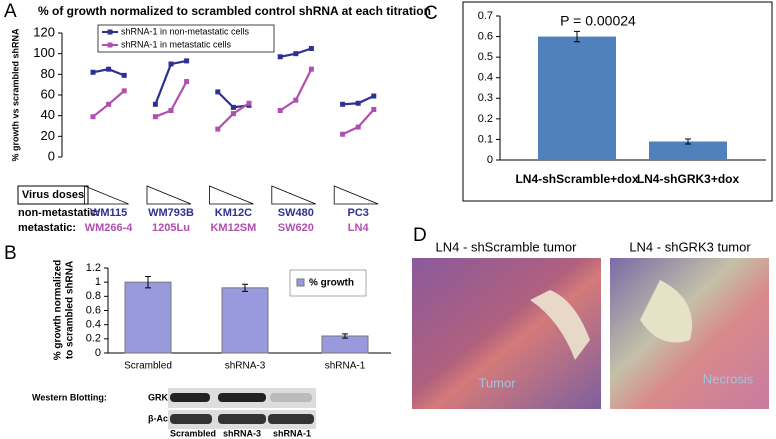 This screenshot has width=776, height=439. I want to click on cell-line-label: 1205Lu, so click(171, 228).